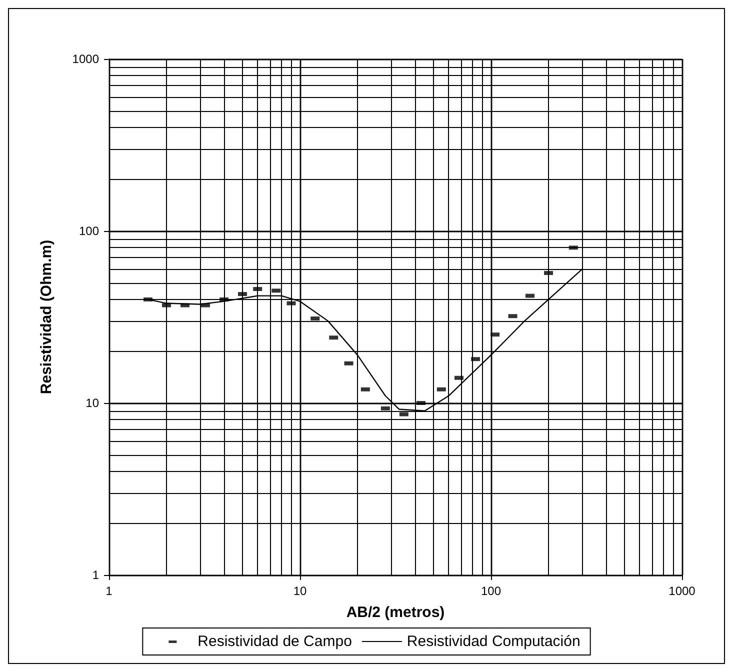 This screenshot has height=672, width=733. Describe the element at coordinates (493, 641) in the screenshot. I see `legend-label: Resistividad Computación` at that location.